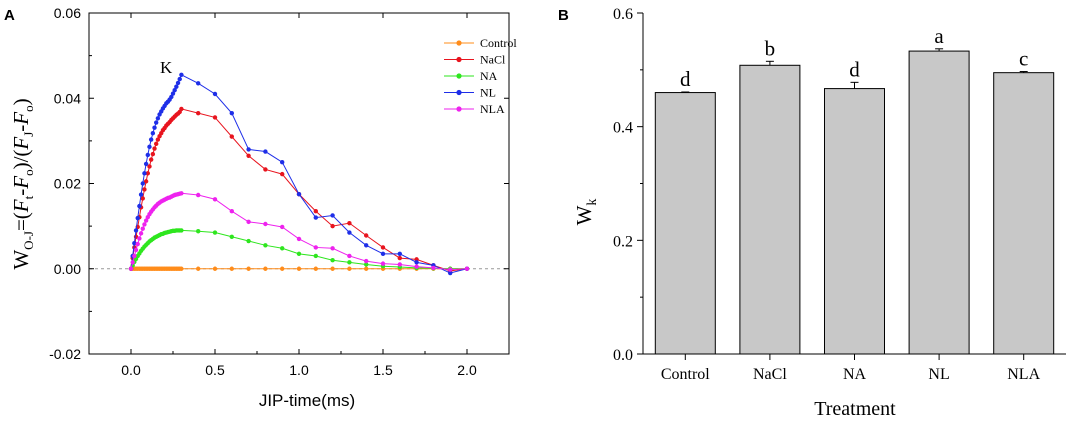 The height and width of the screenshot is (422, 1084). Describe the element at coordinates (474, 109) in the screenshot. I see `legend-entry-nla: NLA` at that location.